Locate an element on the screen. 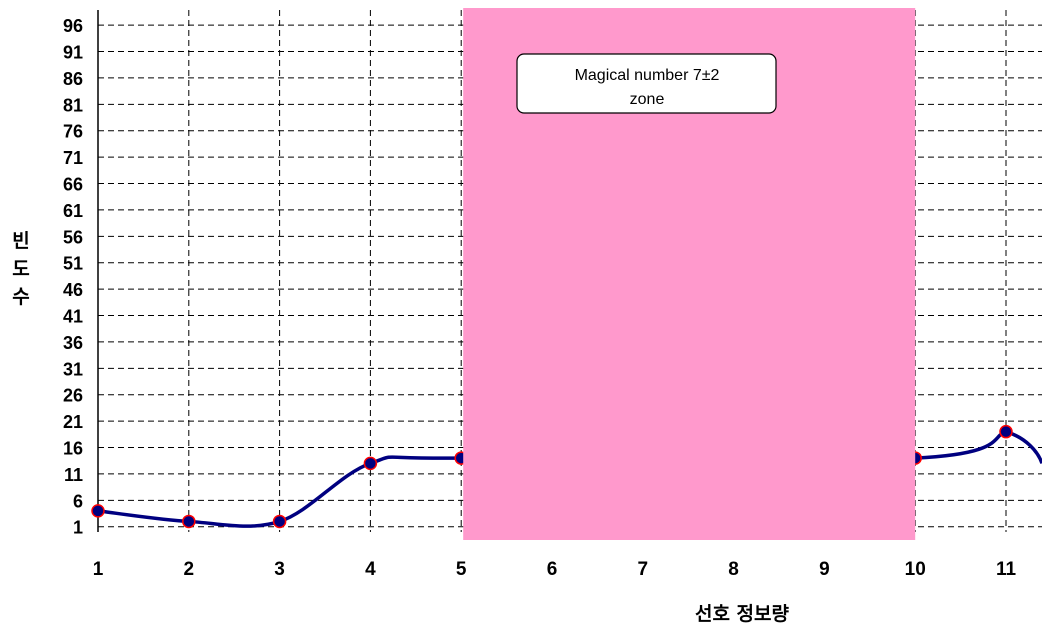  y-tick-label: 11 is located at coordinates (73, 475).